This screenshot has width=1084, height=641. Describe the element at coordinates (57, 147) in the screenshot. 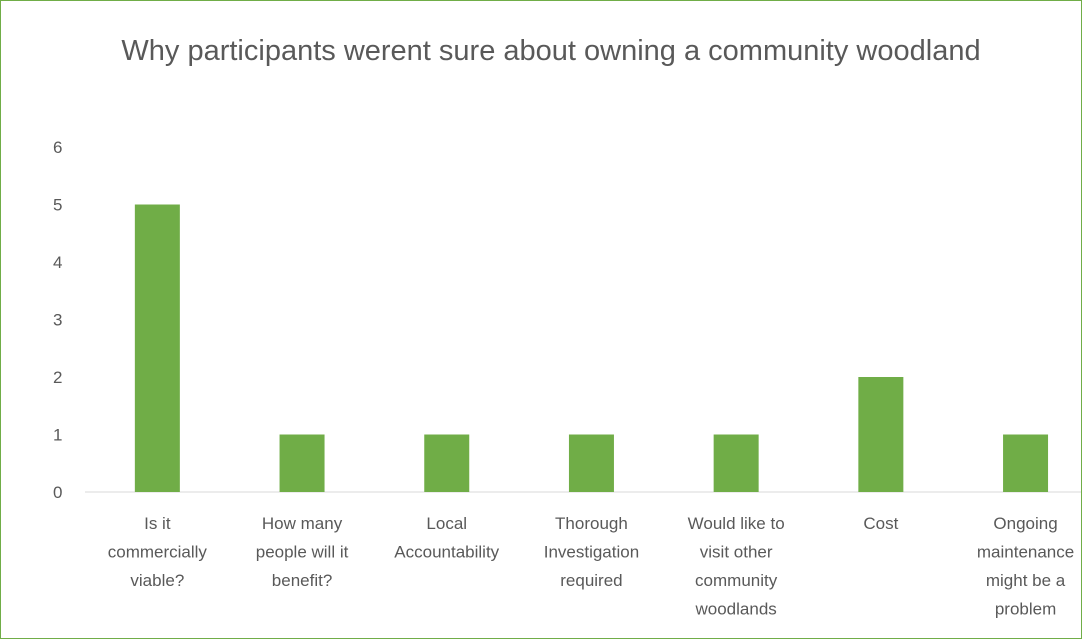

I see `y-tick-label: 6` at that location.